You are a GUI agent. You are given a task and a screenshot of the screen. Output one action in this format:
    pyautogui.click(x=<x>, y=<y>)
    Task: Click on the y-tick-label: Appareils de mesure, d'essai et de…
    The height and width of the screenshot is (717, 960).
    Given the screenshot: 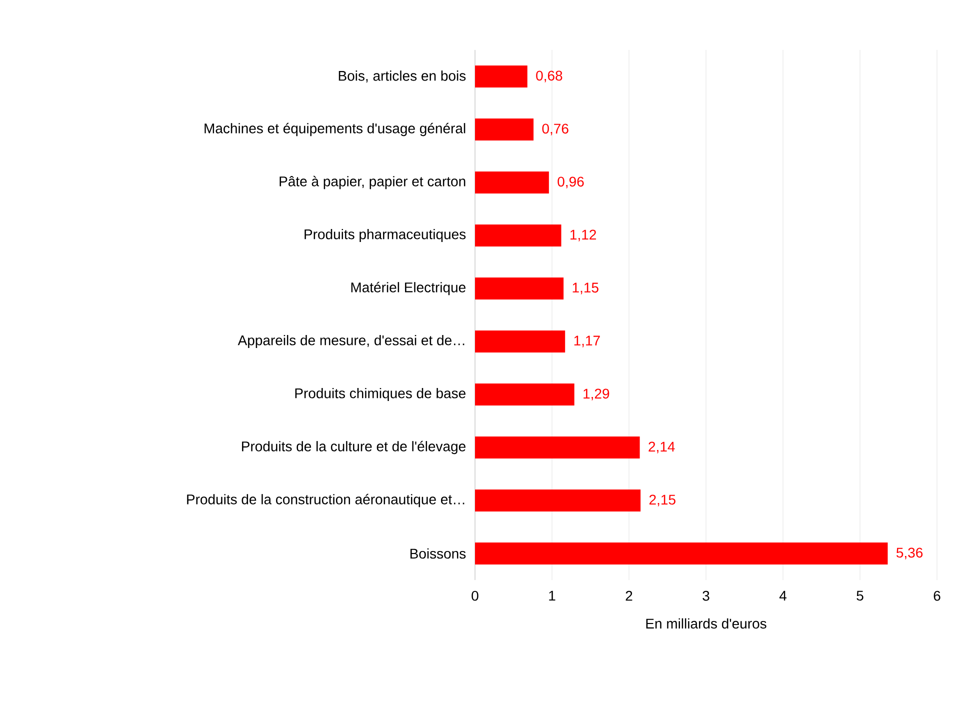 What is the action you would take?
    pyautogui.click(x=351, y=341)
    